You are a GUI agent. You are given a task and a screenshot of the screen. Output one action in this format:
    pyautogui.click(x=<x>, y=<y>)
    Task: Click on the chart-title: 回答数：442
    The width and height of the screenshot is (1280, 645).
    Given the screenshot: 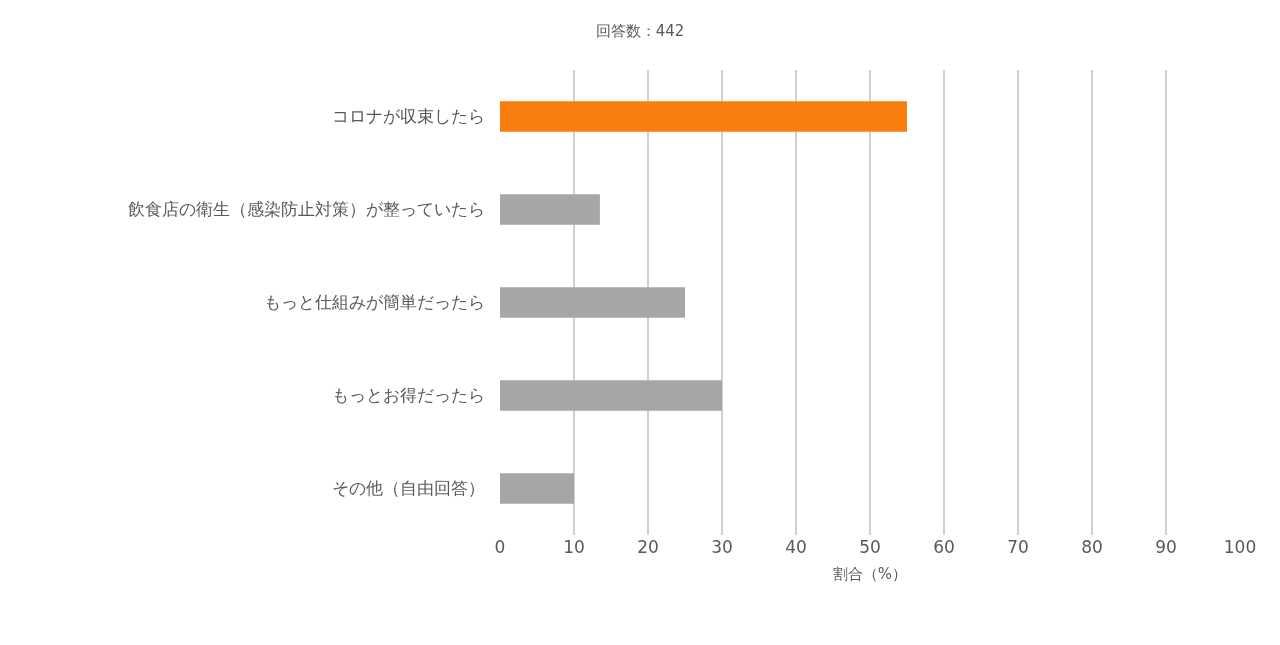 What is the action you would take?
    pyautogui.click(x=640, y=31)
    